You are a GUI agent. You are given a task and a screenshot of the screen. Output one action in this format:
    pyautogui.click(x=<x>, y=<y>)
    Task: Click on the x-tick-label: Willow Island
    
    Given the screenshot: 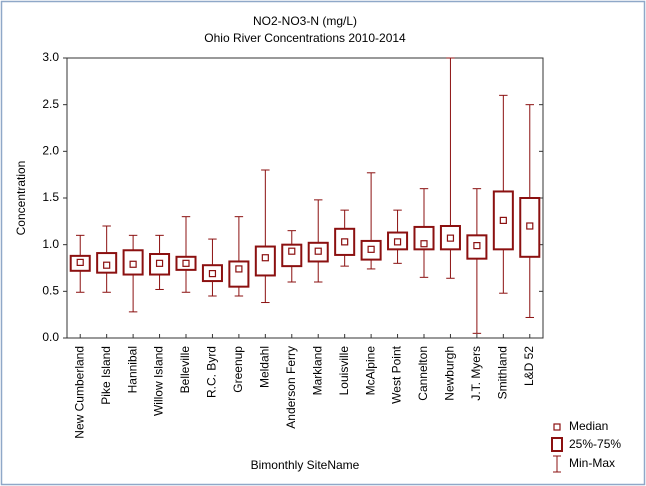 What is the action you would take?
    pyautogui.click(x=159, y=381)
    